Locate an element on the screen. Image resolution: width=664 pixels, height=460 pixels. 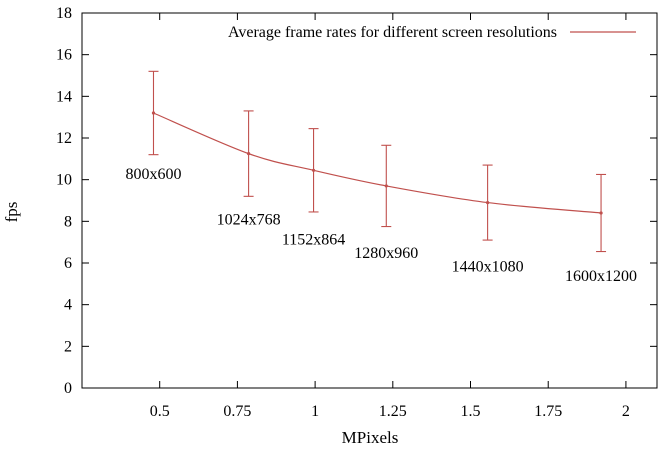
data-label: 1280x960 is located at coordinates (386, 253).